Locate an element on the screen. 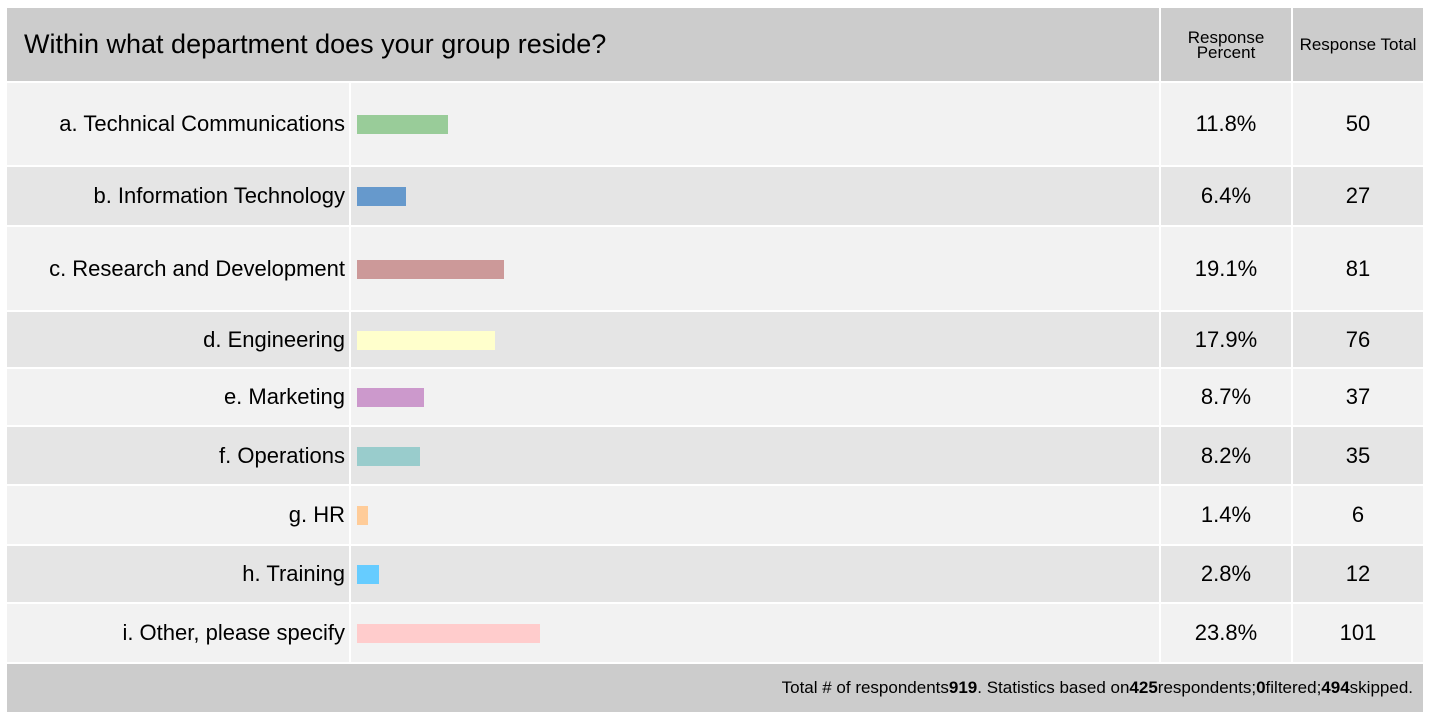 This screenshot has height=712, width=1429. response-percent: 8.2% is located at coordinates (1225, 455).